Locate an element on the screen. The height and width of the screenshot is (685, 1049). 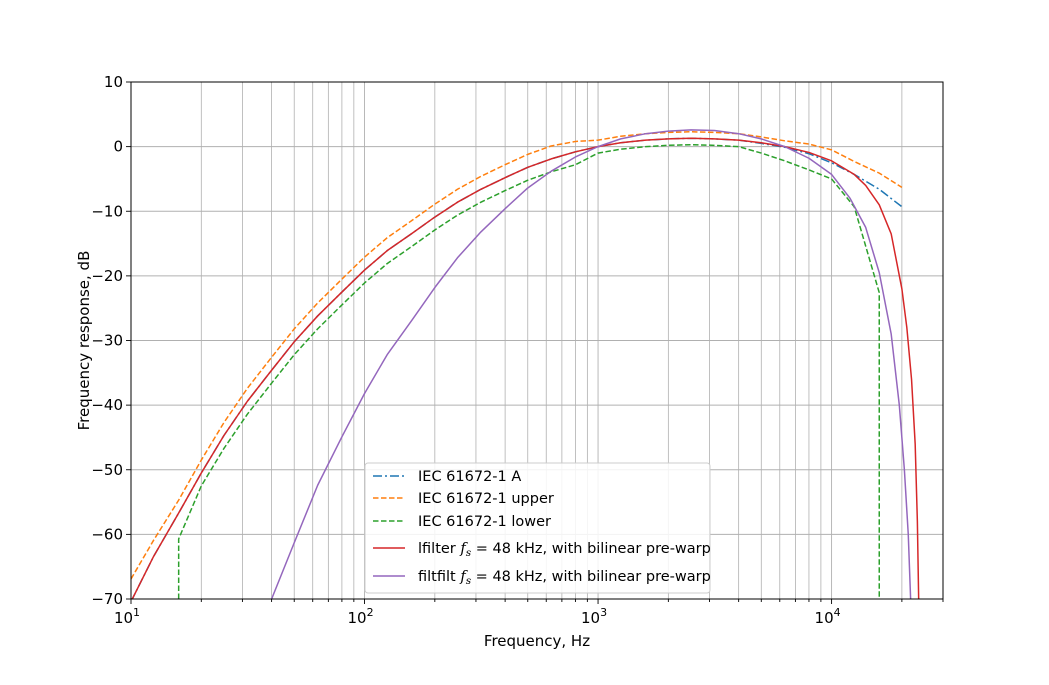
x-tick-label: 10⁴ is located at coordinates (828, 616).